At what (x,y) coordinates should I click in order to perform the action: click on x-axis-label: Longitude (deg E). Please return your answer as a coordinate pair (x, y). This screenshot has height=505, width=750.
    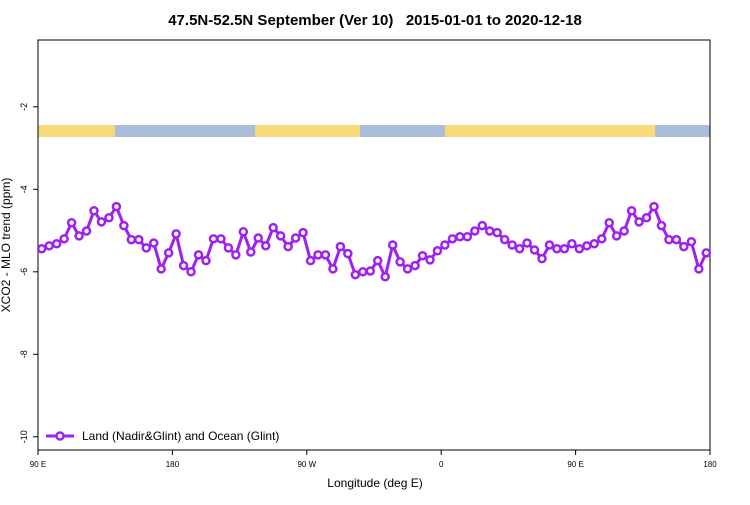
    Looking at the image, I should click on (374, 483).